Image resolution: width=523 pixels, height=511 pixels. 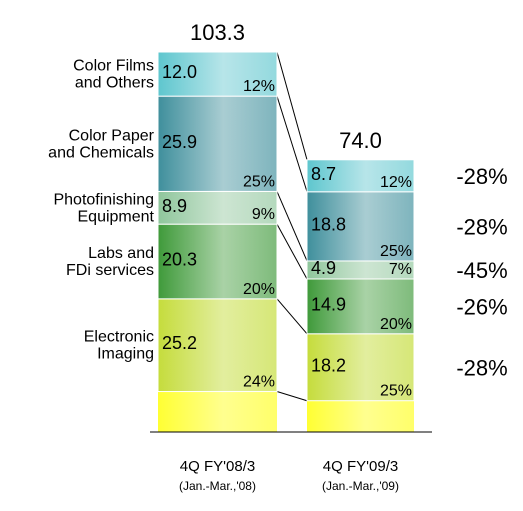 I want to click on share-label: 7%, so click(x=400, y=269).